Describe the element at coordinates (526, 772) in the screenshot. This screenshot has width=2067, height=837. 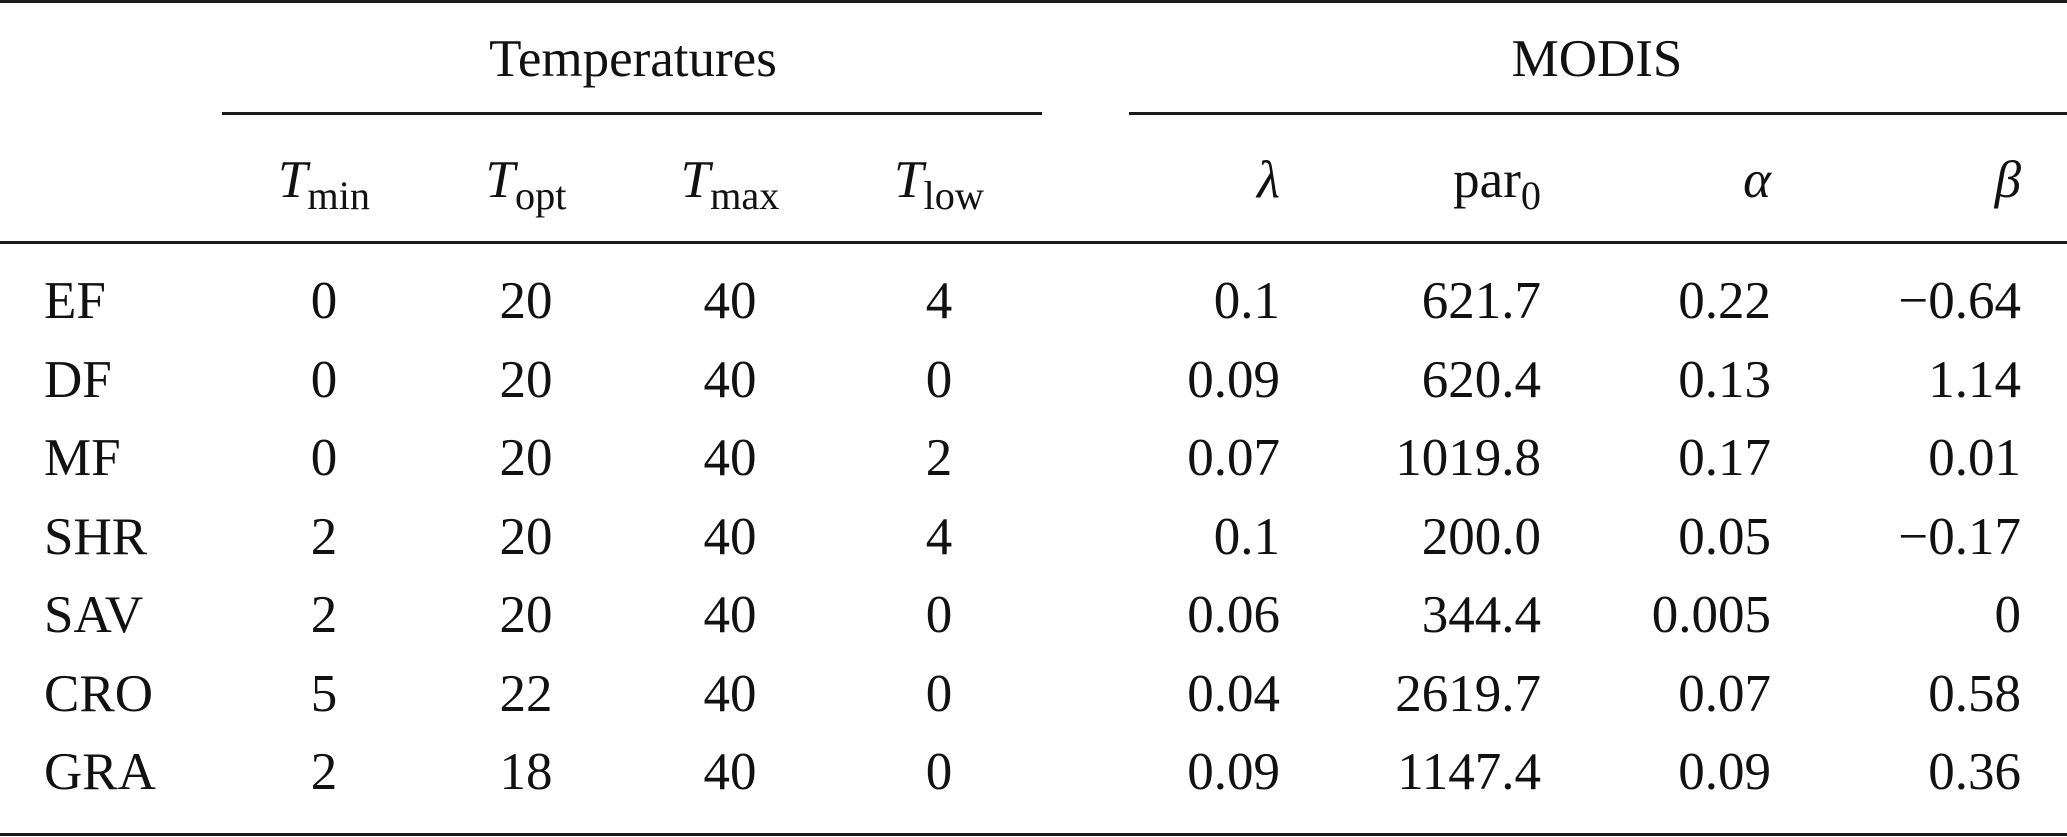
I see `table-cell: 18` at that location.